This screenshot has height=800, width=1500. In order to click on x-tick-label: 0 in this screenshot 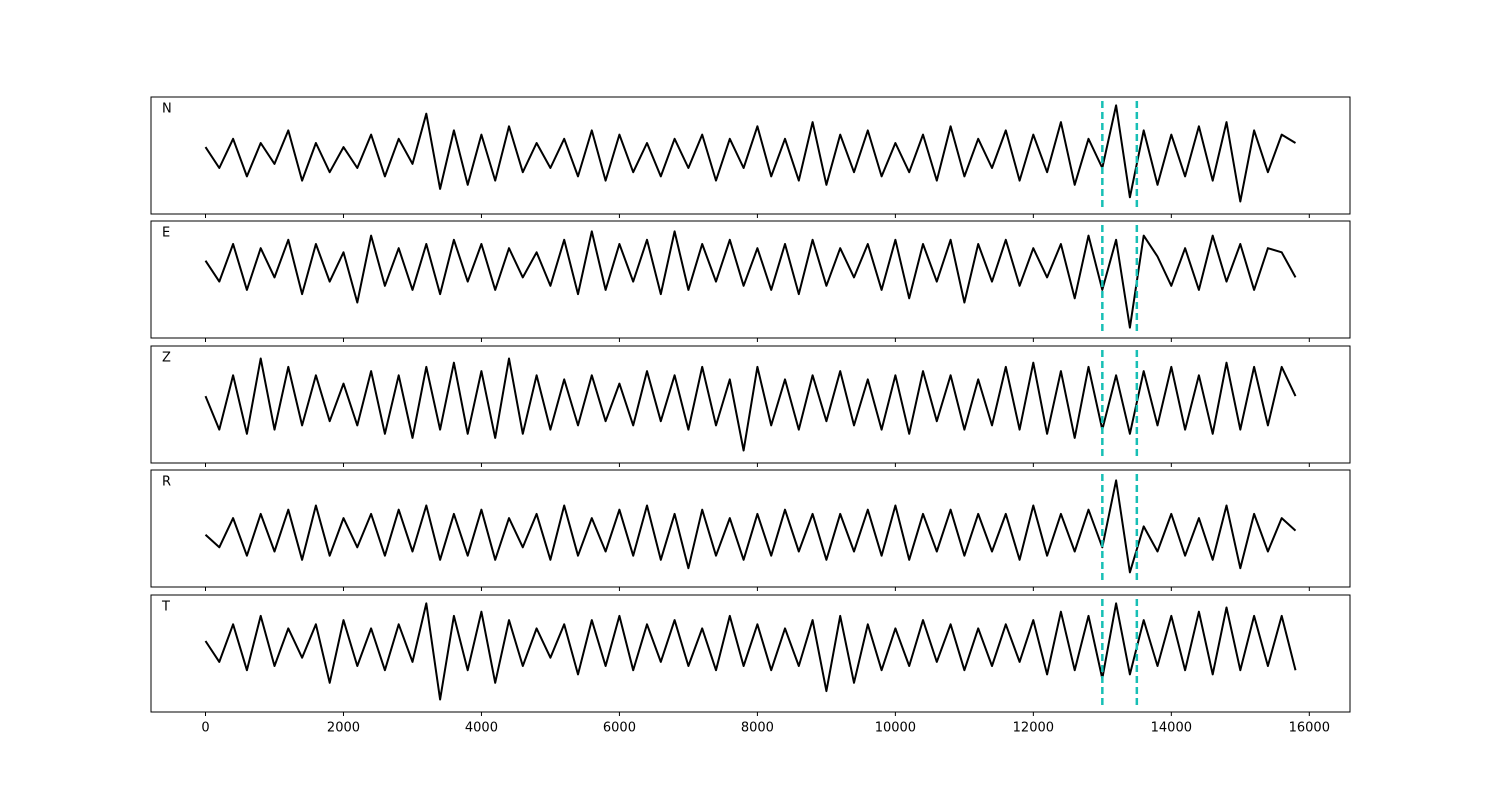, I will do `click(205, 728)`.